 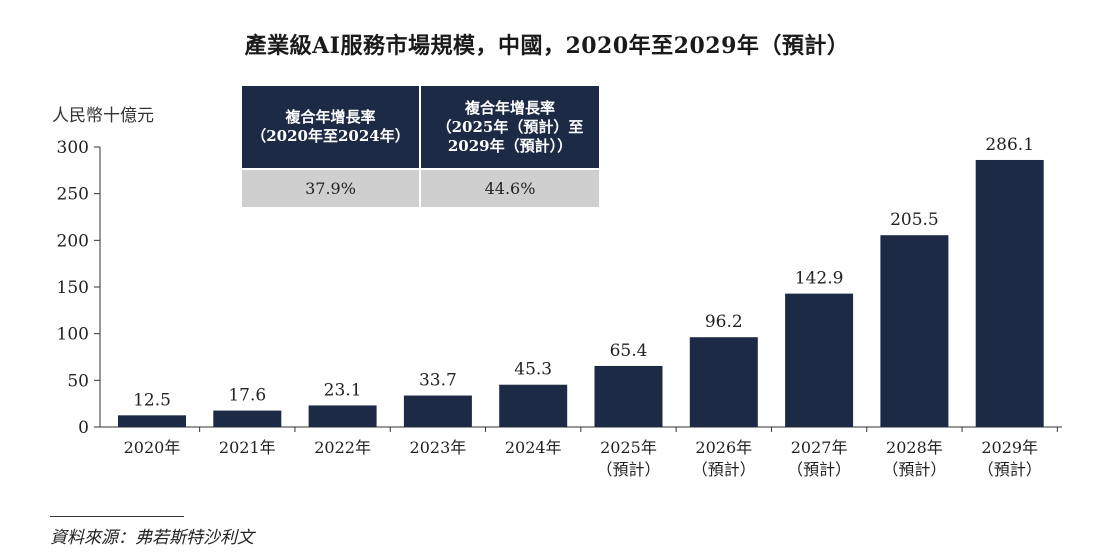 What do you see at coordinates (914, 447) in the screenshot?
I see `x-tick-label: 2028年` at bounding box center [914, 447].